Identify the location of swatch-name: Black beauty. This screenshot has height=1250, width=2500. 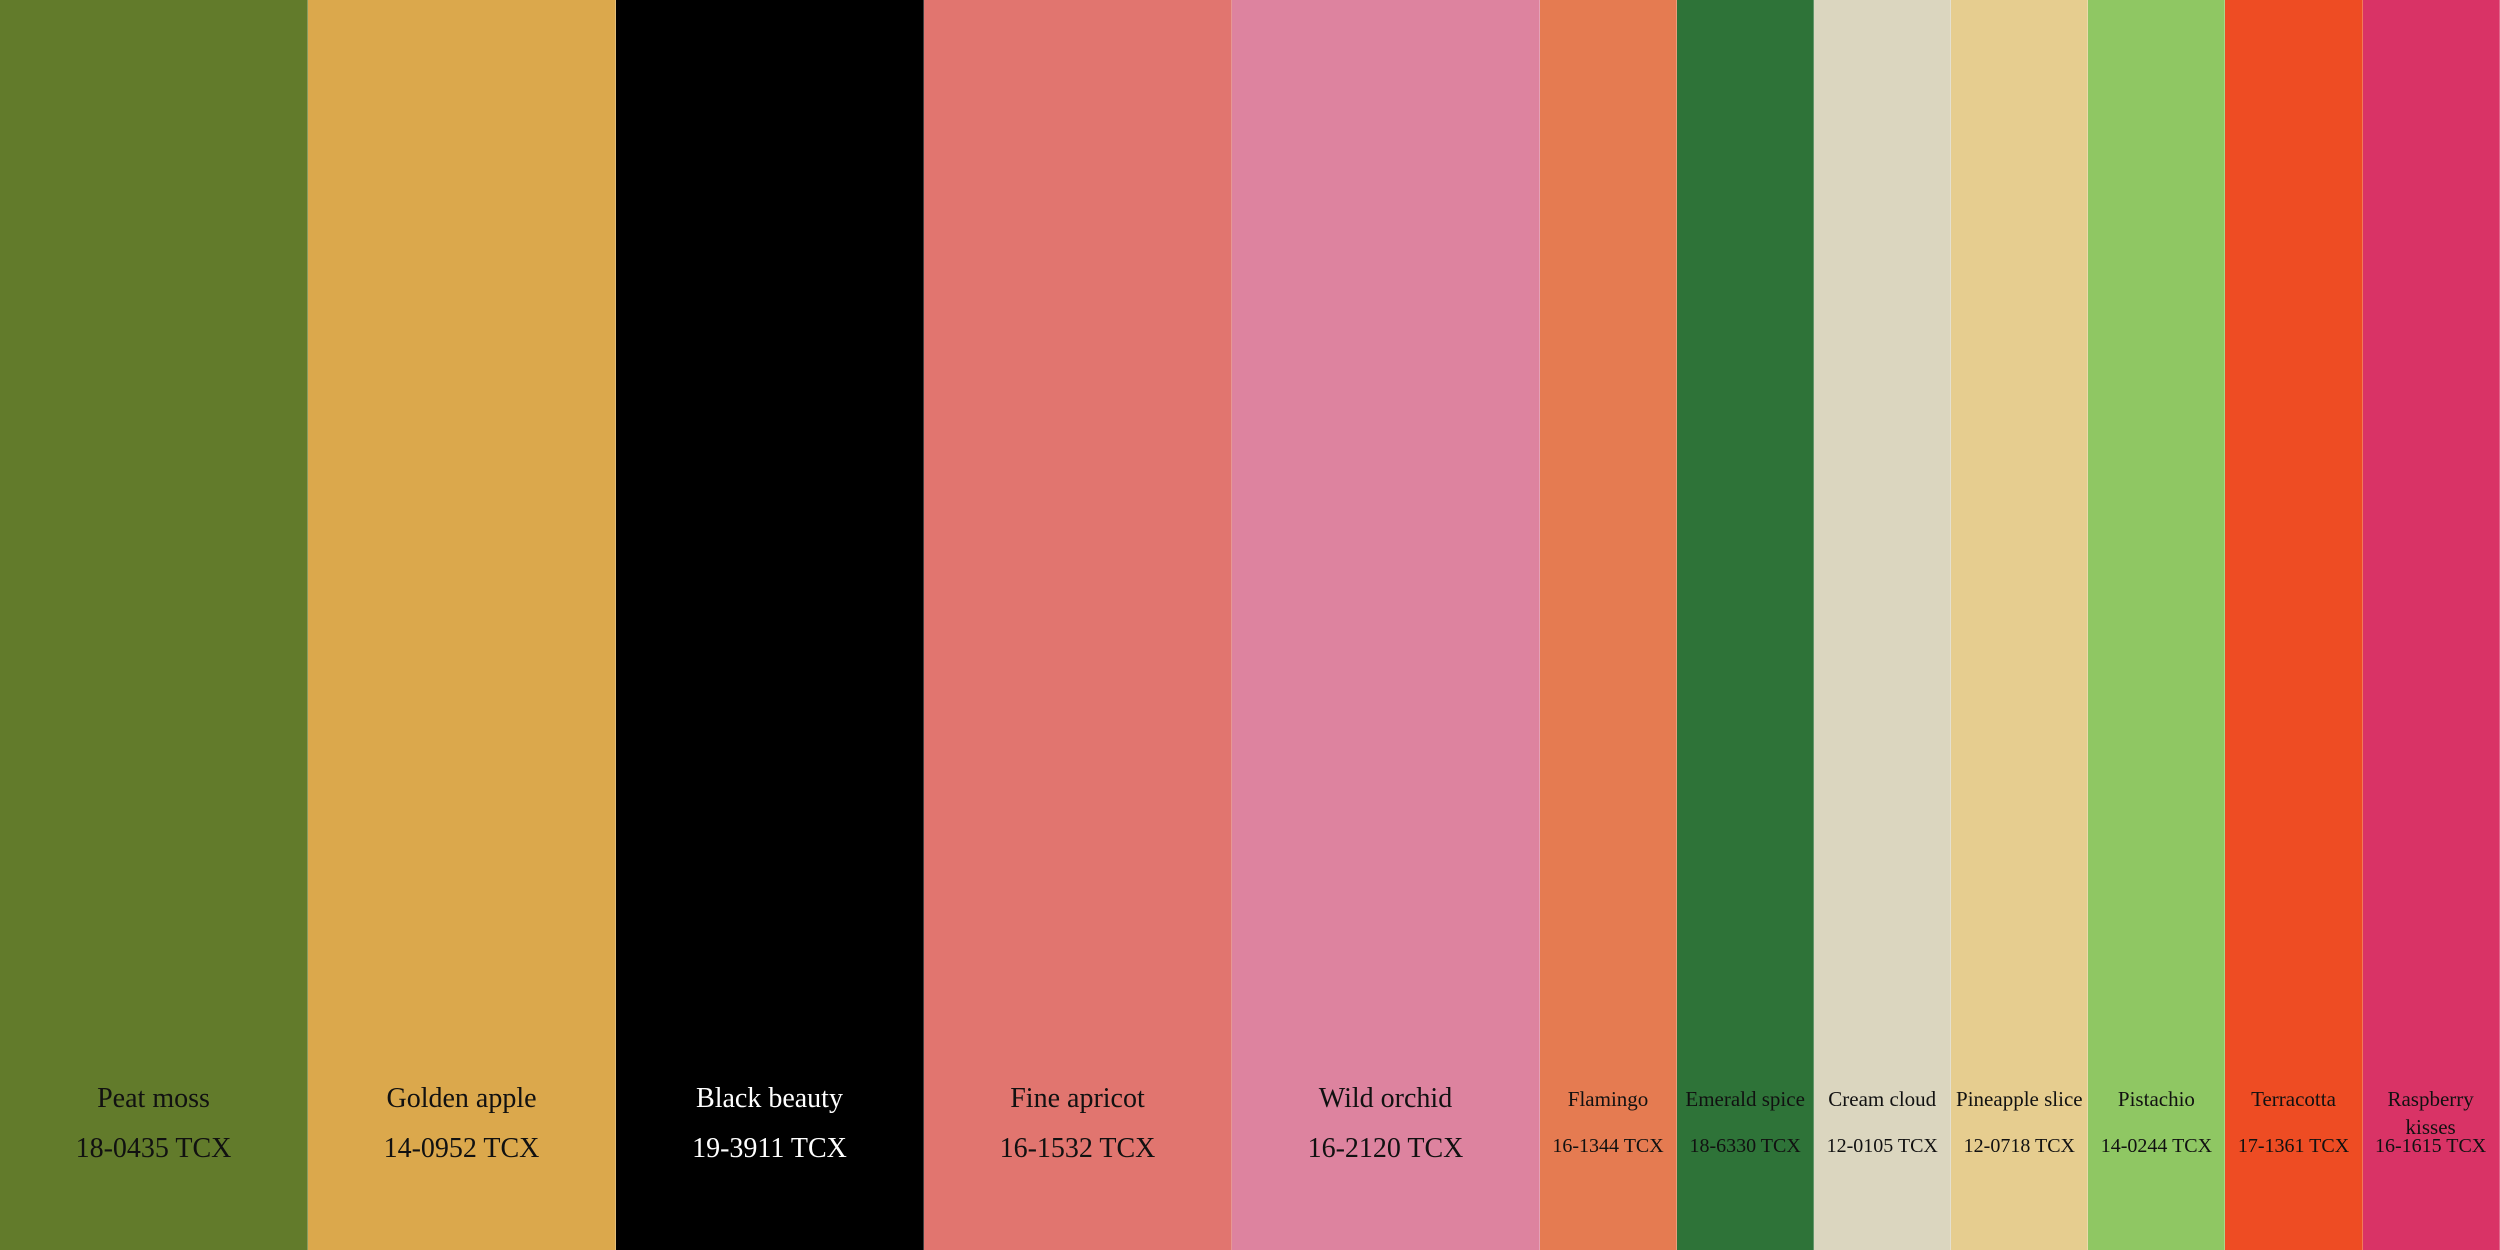
(769, 1098).